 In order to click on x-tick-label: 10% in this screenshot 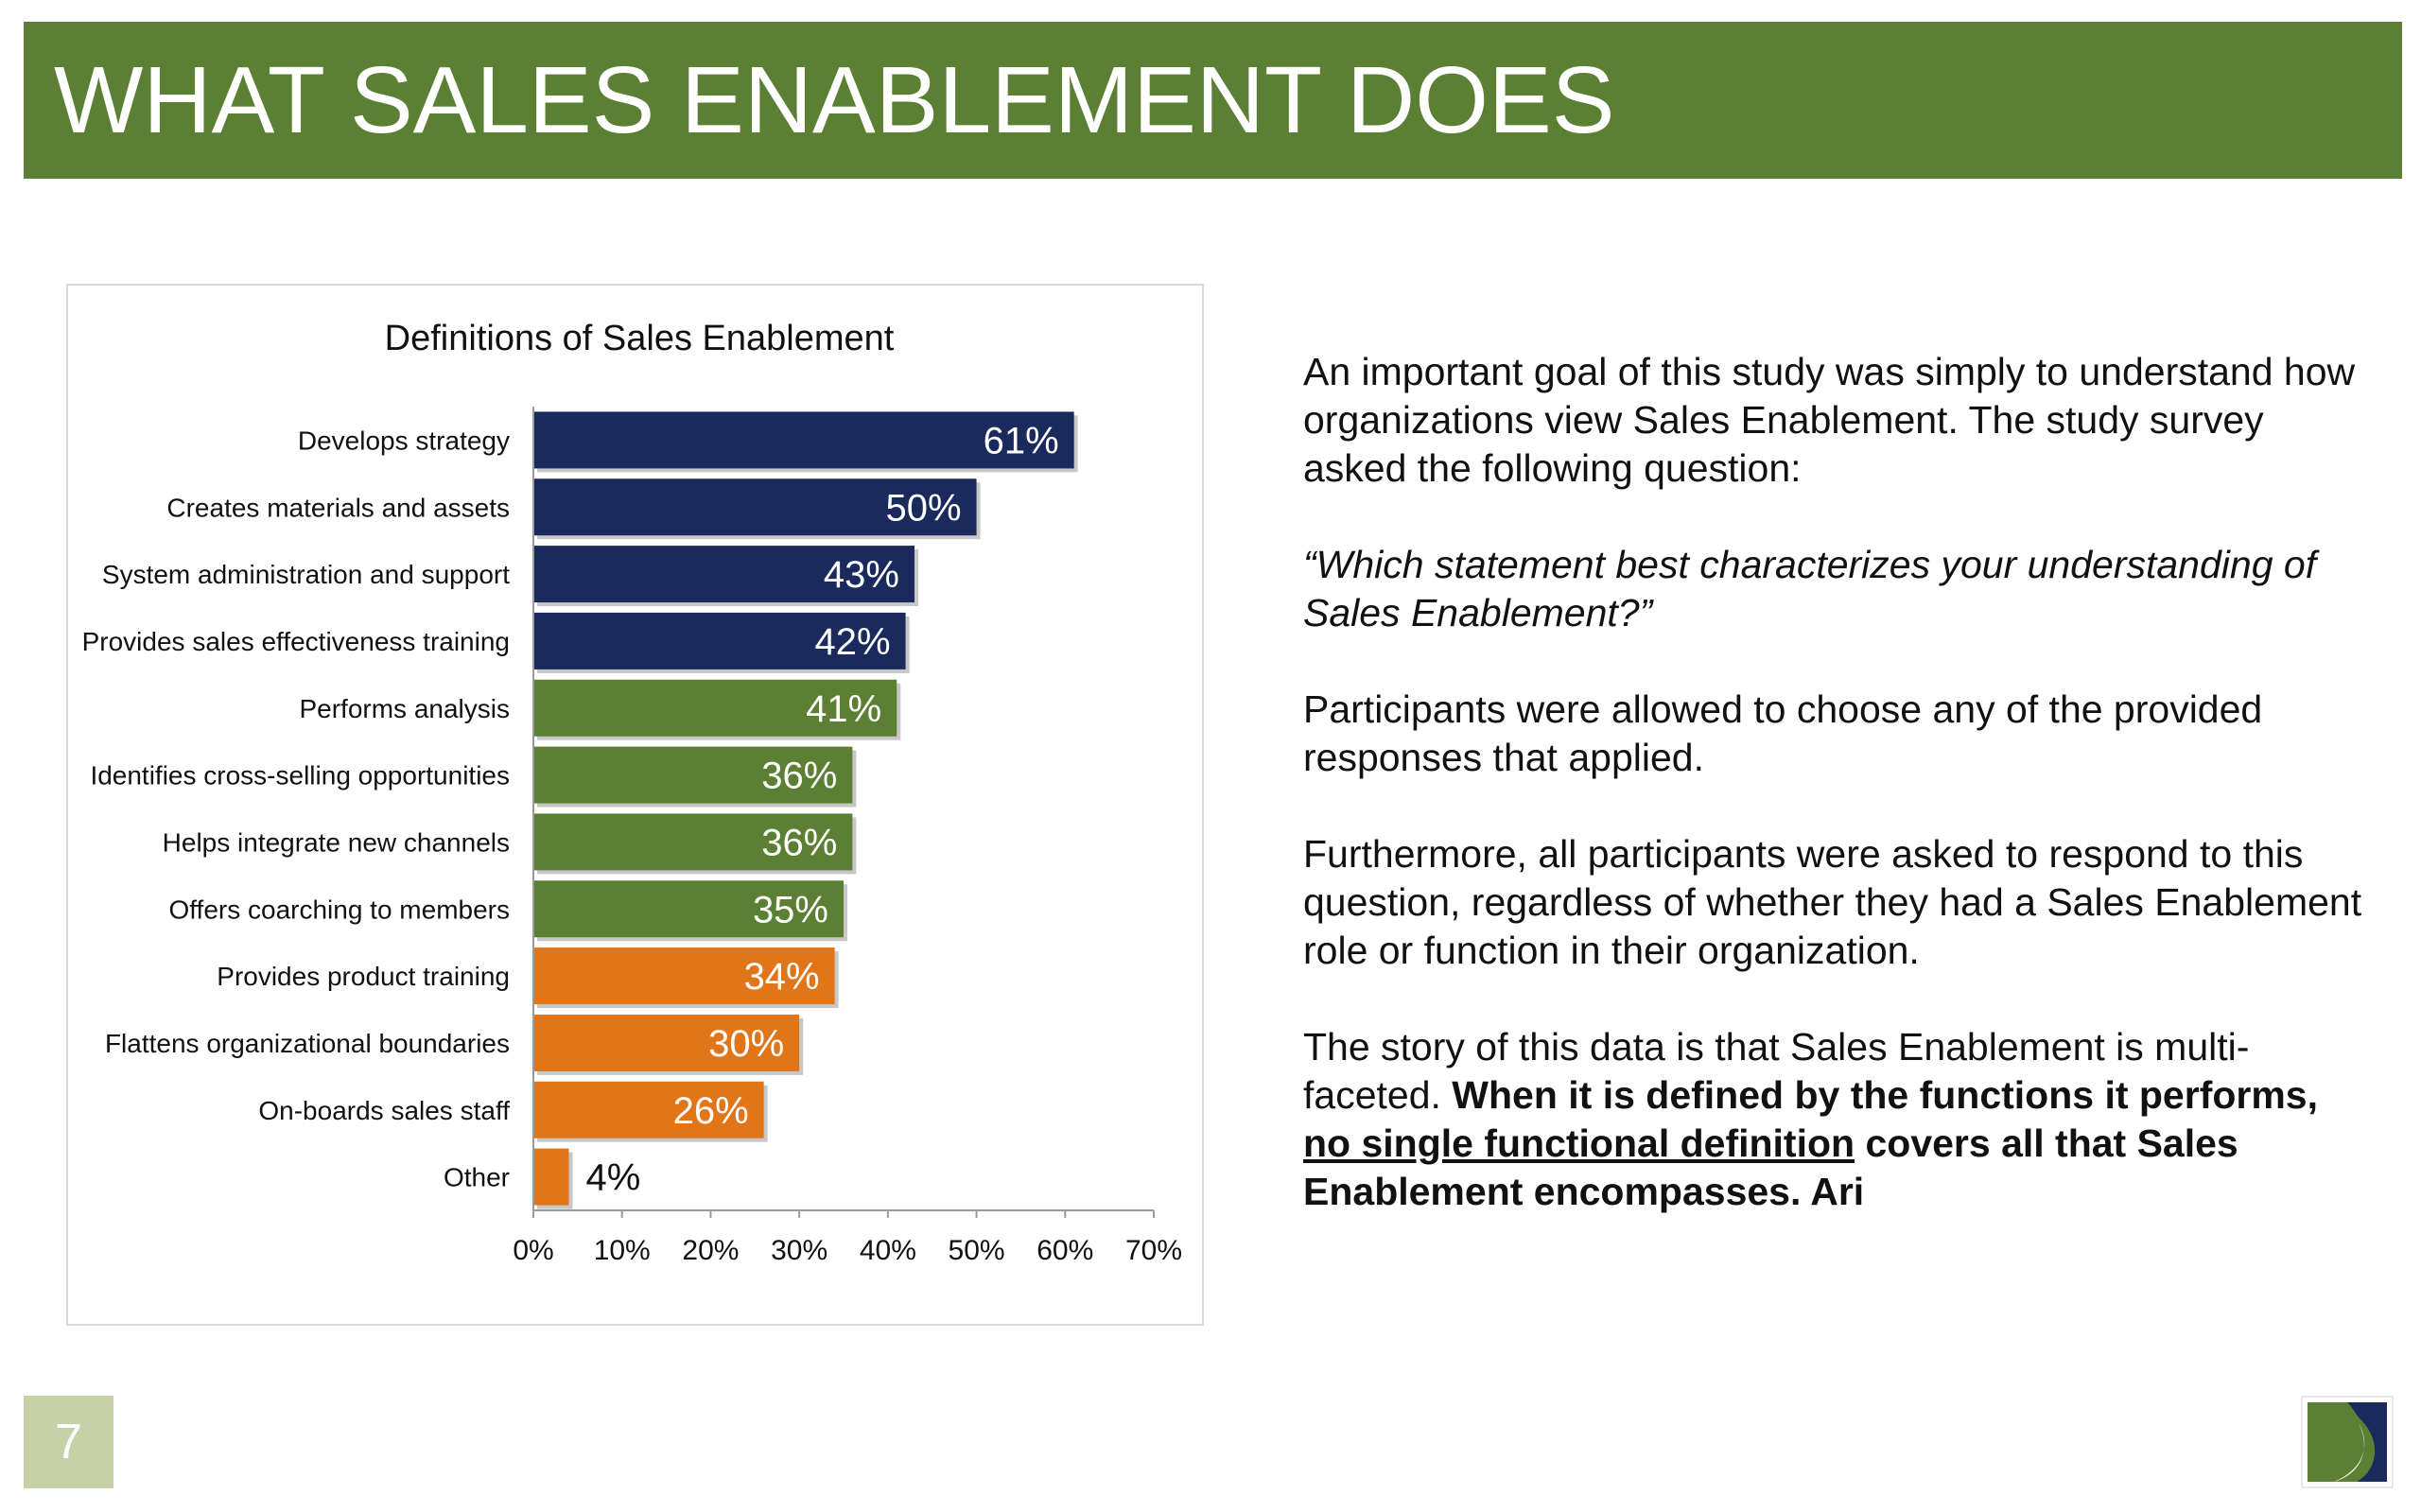, I will do `click(622, 1250)`.